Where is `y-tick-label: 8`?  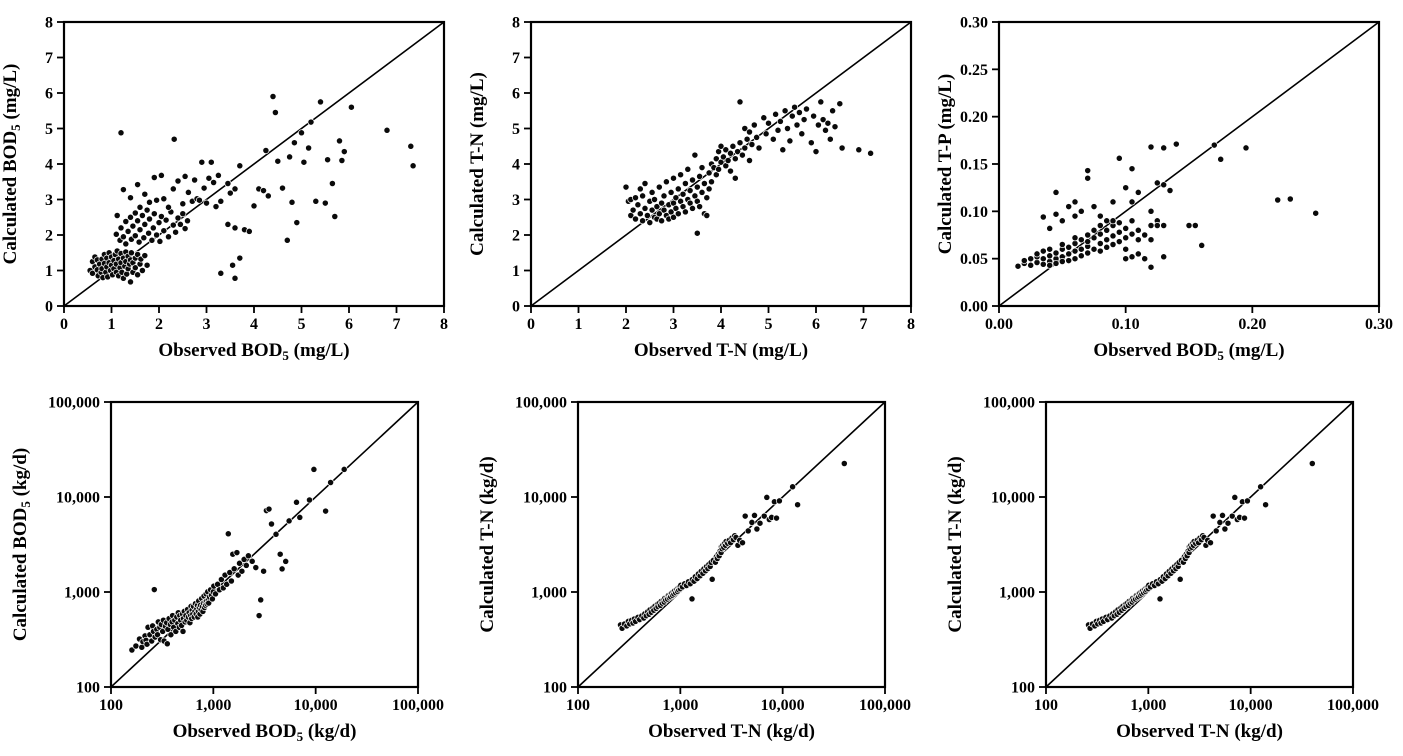 y-tick-label: 8 is located at coordinates (49, 23).